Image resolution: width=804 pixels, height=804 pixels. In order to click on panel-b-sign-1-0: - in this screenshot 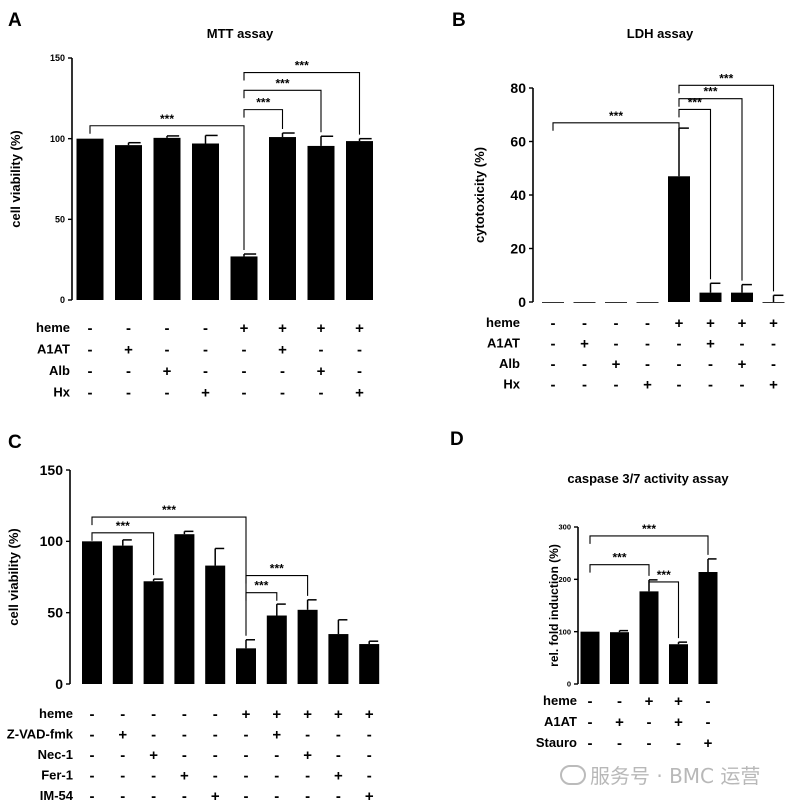, I will do `click(553, 344)`.